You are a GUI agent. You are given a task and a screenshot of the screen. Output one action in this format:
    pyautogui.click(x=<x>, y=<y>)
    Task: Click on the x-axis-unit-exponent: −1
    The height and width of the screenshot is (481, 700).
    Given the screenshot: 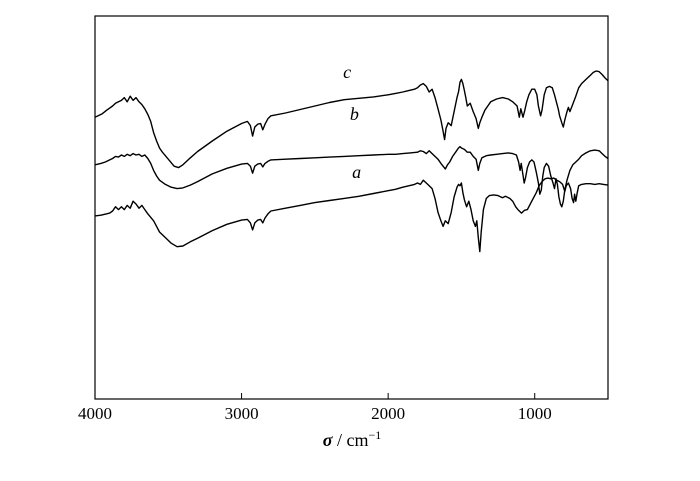 What is the action you would take?
    pyautogui.click(x=374, y=435)
    